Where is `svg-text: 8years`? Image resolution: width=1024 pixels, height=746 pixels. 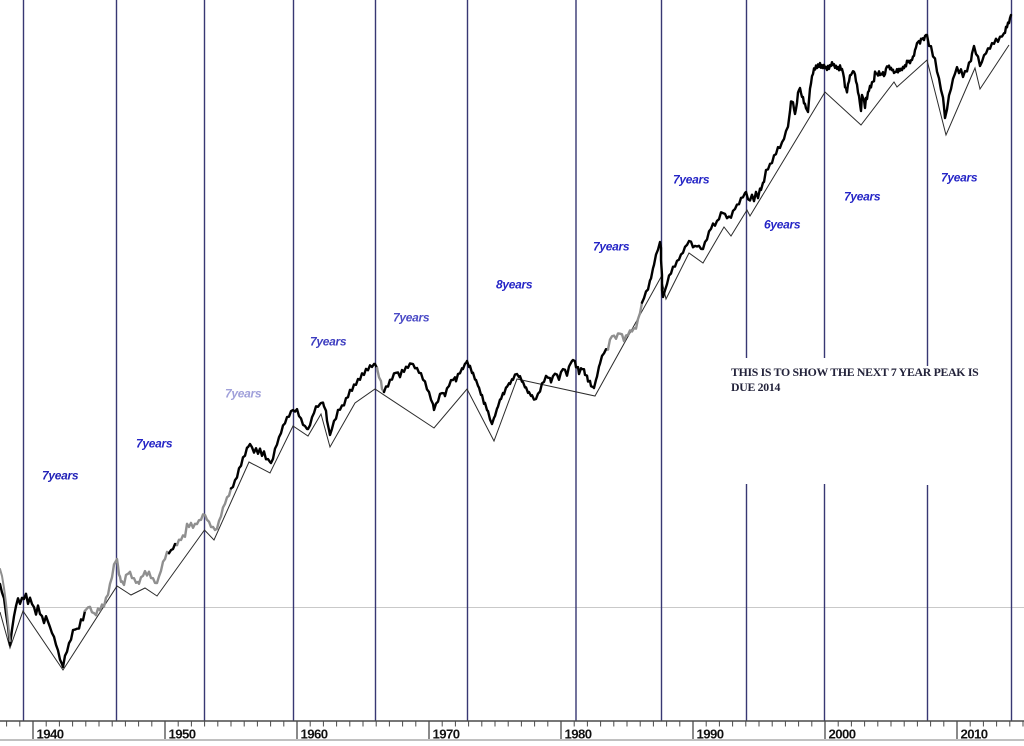
svg-text: 8years is located at coordinates (514, 285).